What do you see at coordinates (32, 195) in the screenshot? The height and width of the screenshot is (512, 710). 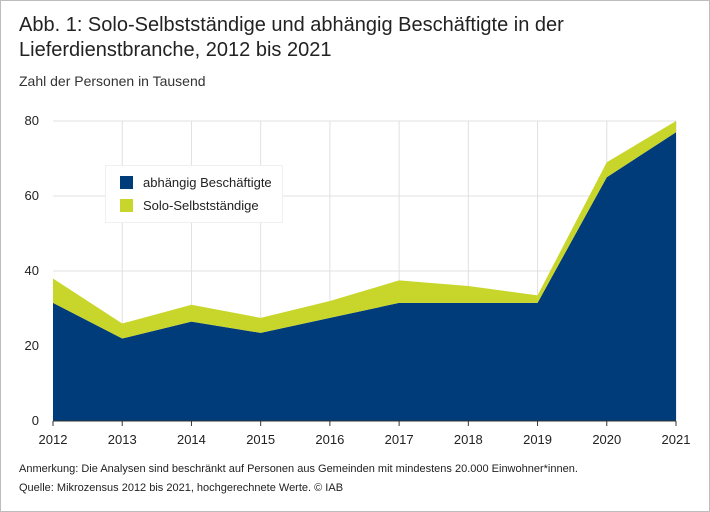 I see `y-tick-label: 60` at bounding box center [32, 195].